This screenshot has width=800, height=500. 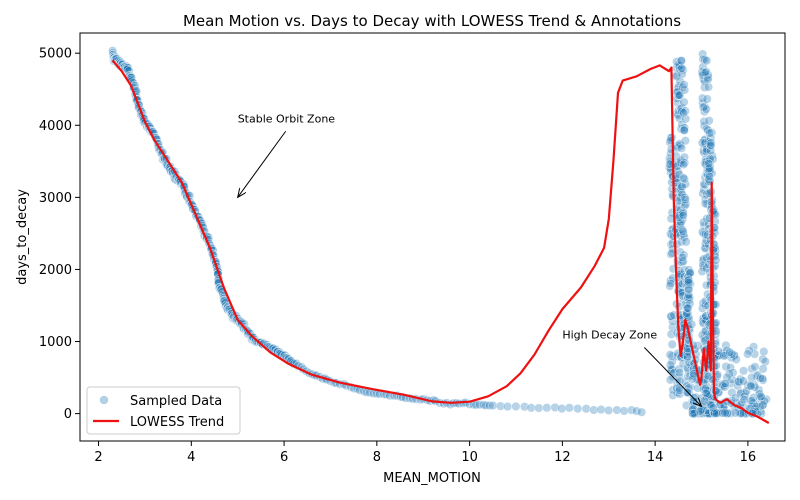 What do you see at coordinates (562, 457) in the screenshot?
I see `x-tick-label: 12` at bounding box center [562, 457].